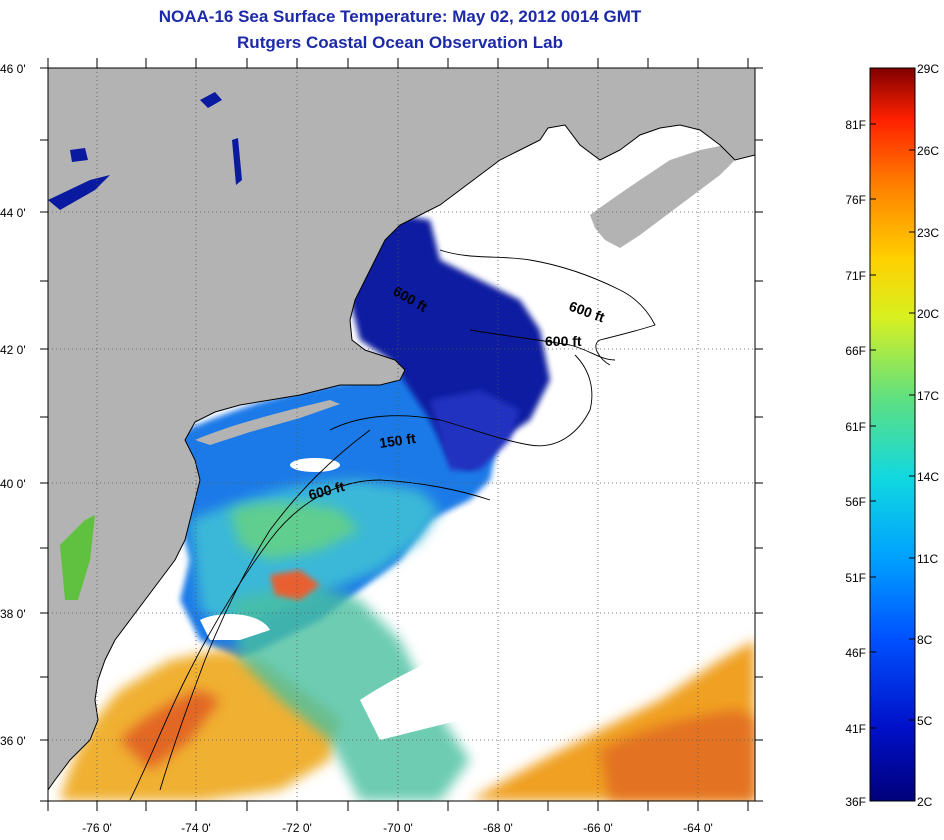 This screenshot has width=944, height=840. I want to click on sst-gulf-stream-core, so click(677, 755).